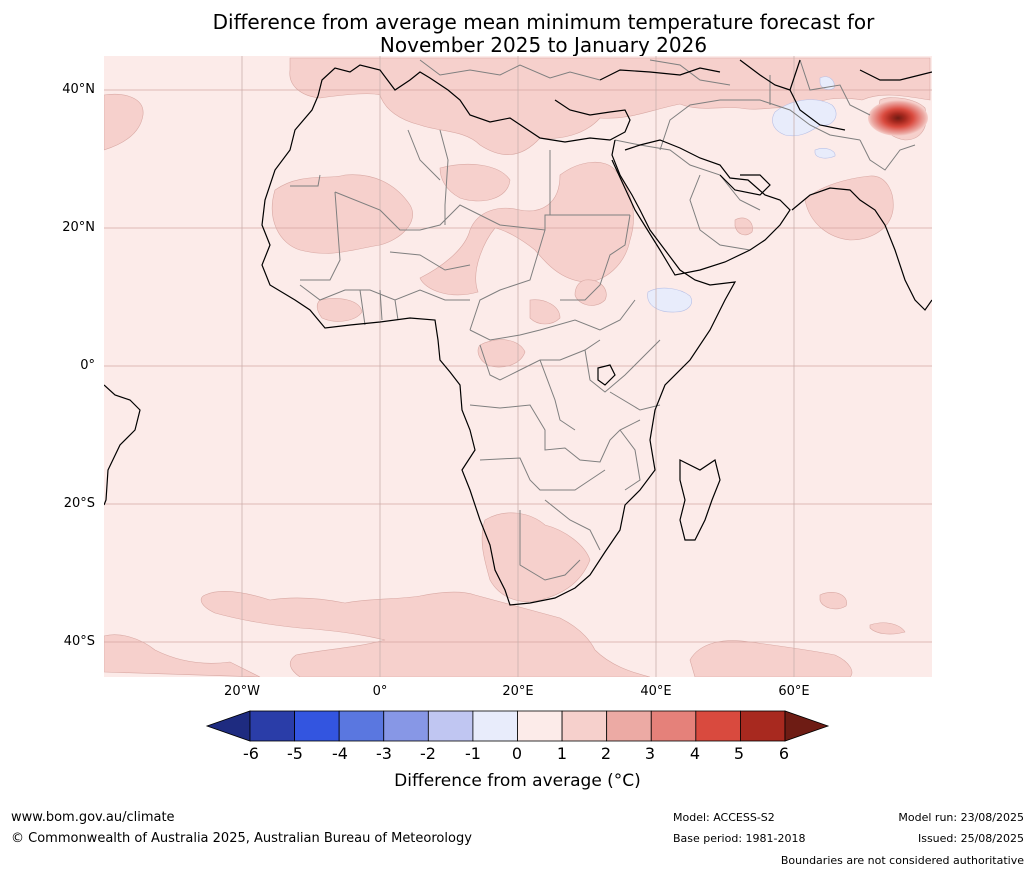 Image resolution: width=1035 pixels, height=873 pixels. What do you see at coordinates (961, 817) in the screenshot?
I see `footer-model-run: Model run: 23/08/2025` at bounding box center [961, 817].